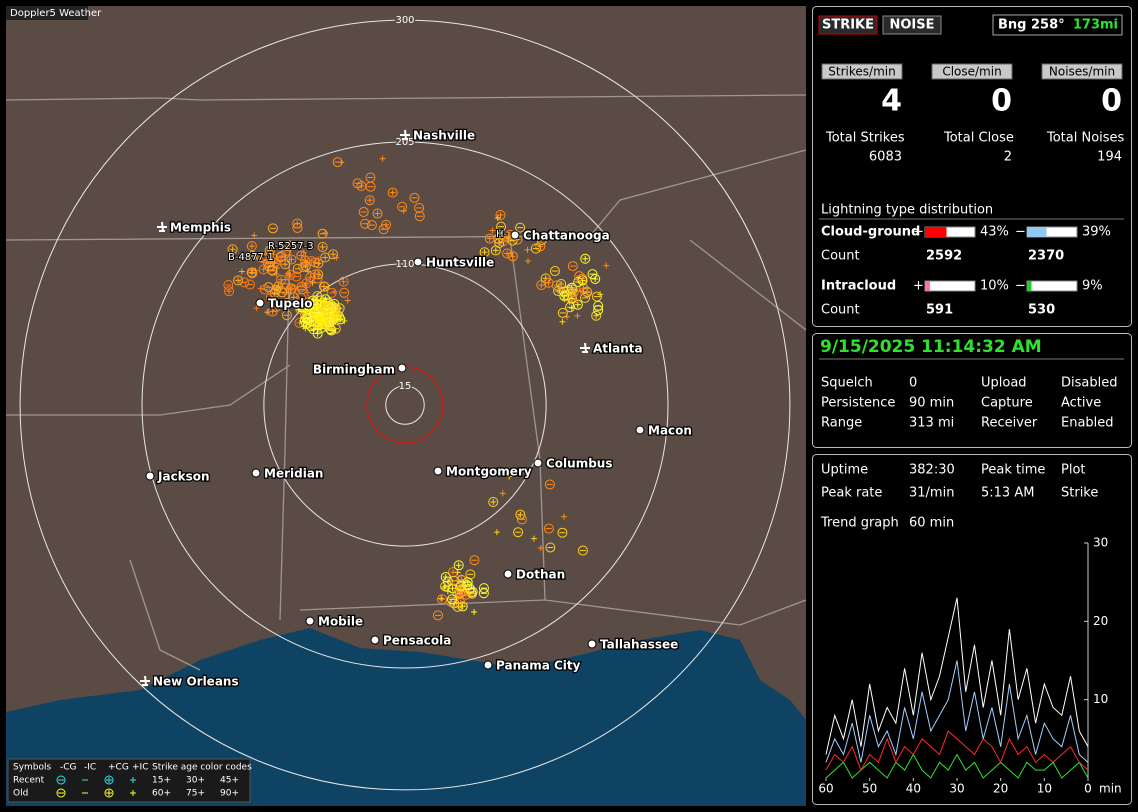  I want to click on stats-cell: 31/min, so click(931, 493).